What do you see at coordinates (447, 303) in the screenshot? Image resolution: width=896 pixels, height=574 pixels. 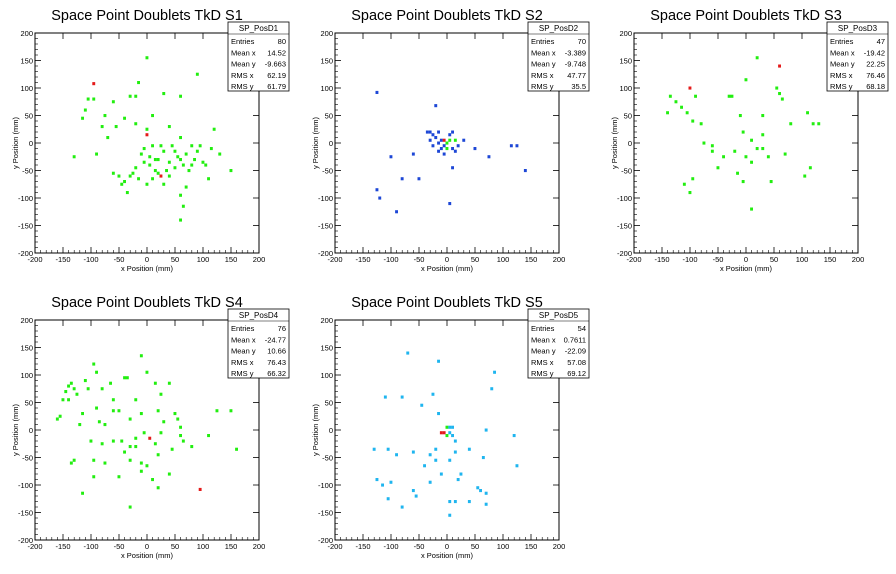 I see `chart-title: Space Point Doublets TkD S5` at bounding box center [447, 303].